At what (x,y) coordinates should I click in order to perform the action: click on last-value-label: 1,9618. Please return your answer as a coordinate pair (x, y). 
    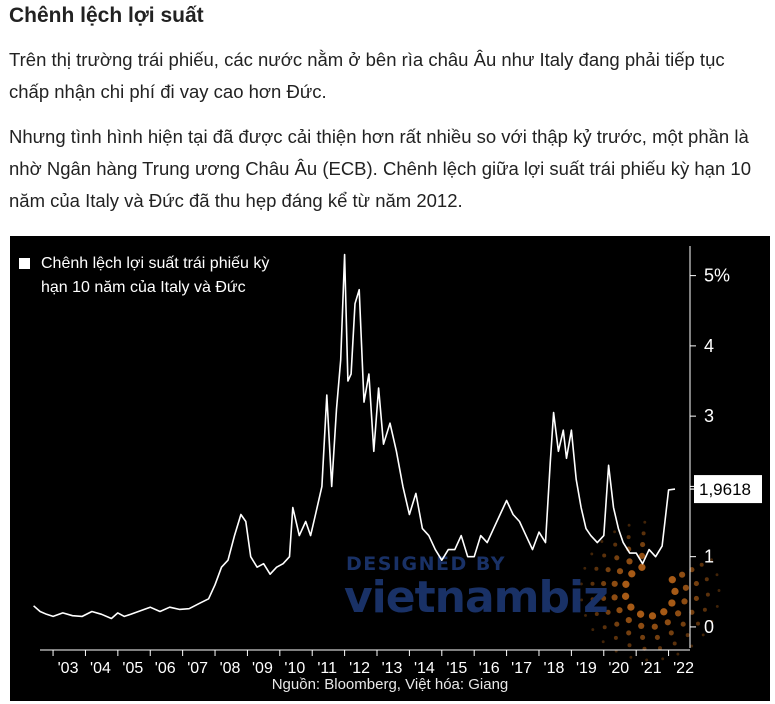
    Looking at the image, I should click on (725, 489).